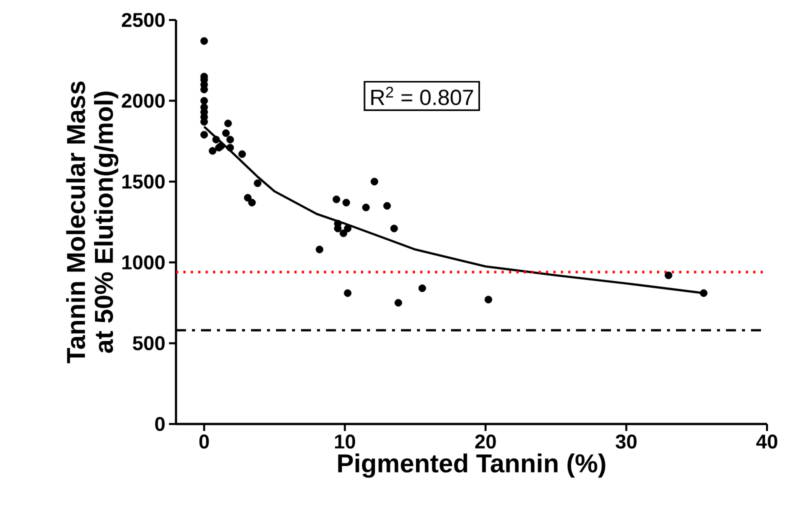  I want to click on x-tick-label: 0, so click(204, 441).